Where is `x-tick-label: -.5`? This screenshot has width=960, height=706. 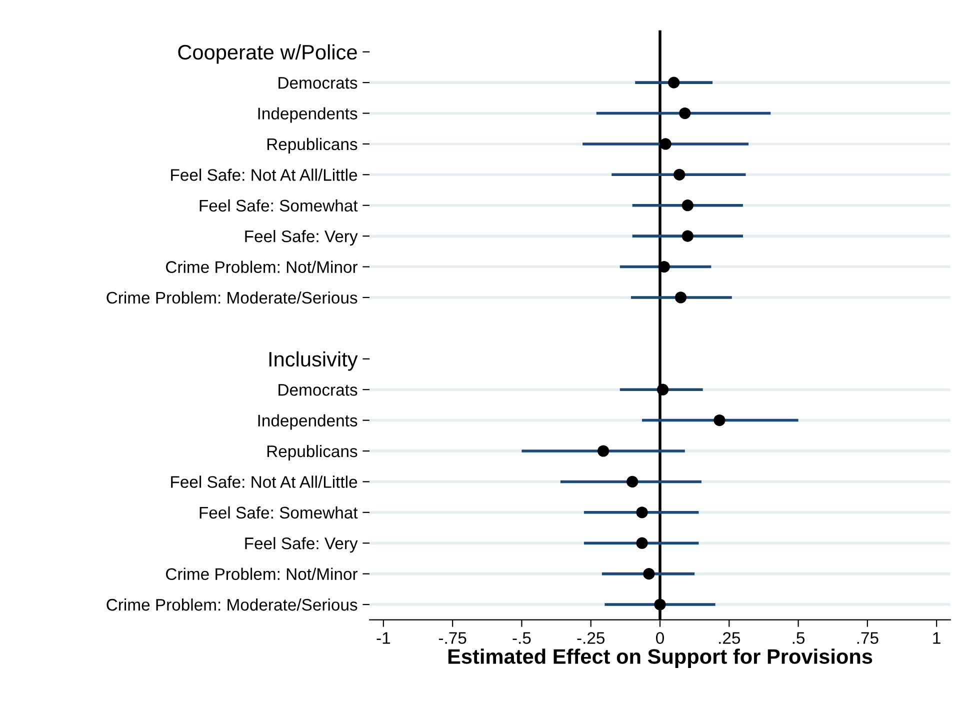 x-tick-label: -.5 is located at coordinates (521, 638).